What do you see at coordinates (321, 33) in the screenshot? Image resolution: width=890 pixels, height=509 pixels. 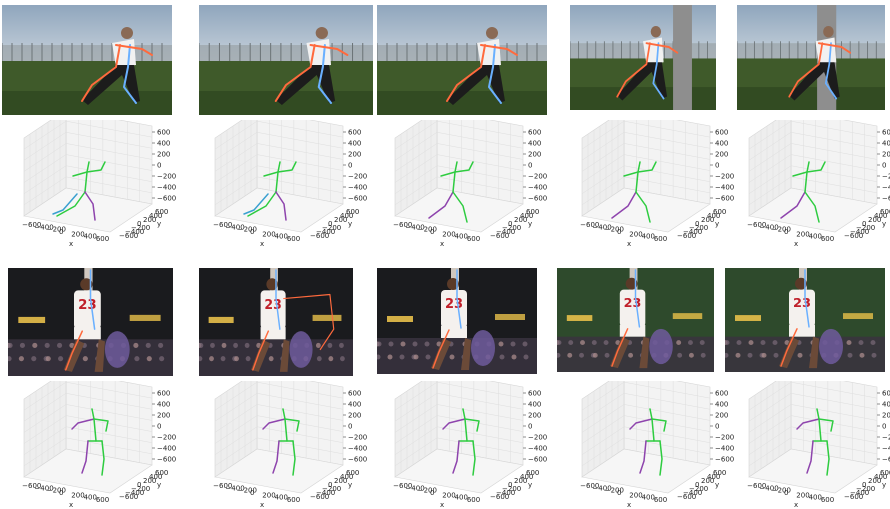 I see `runner-head` at bounding box center [321, 33].